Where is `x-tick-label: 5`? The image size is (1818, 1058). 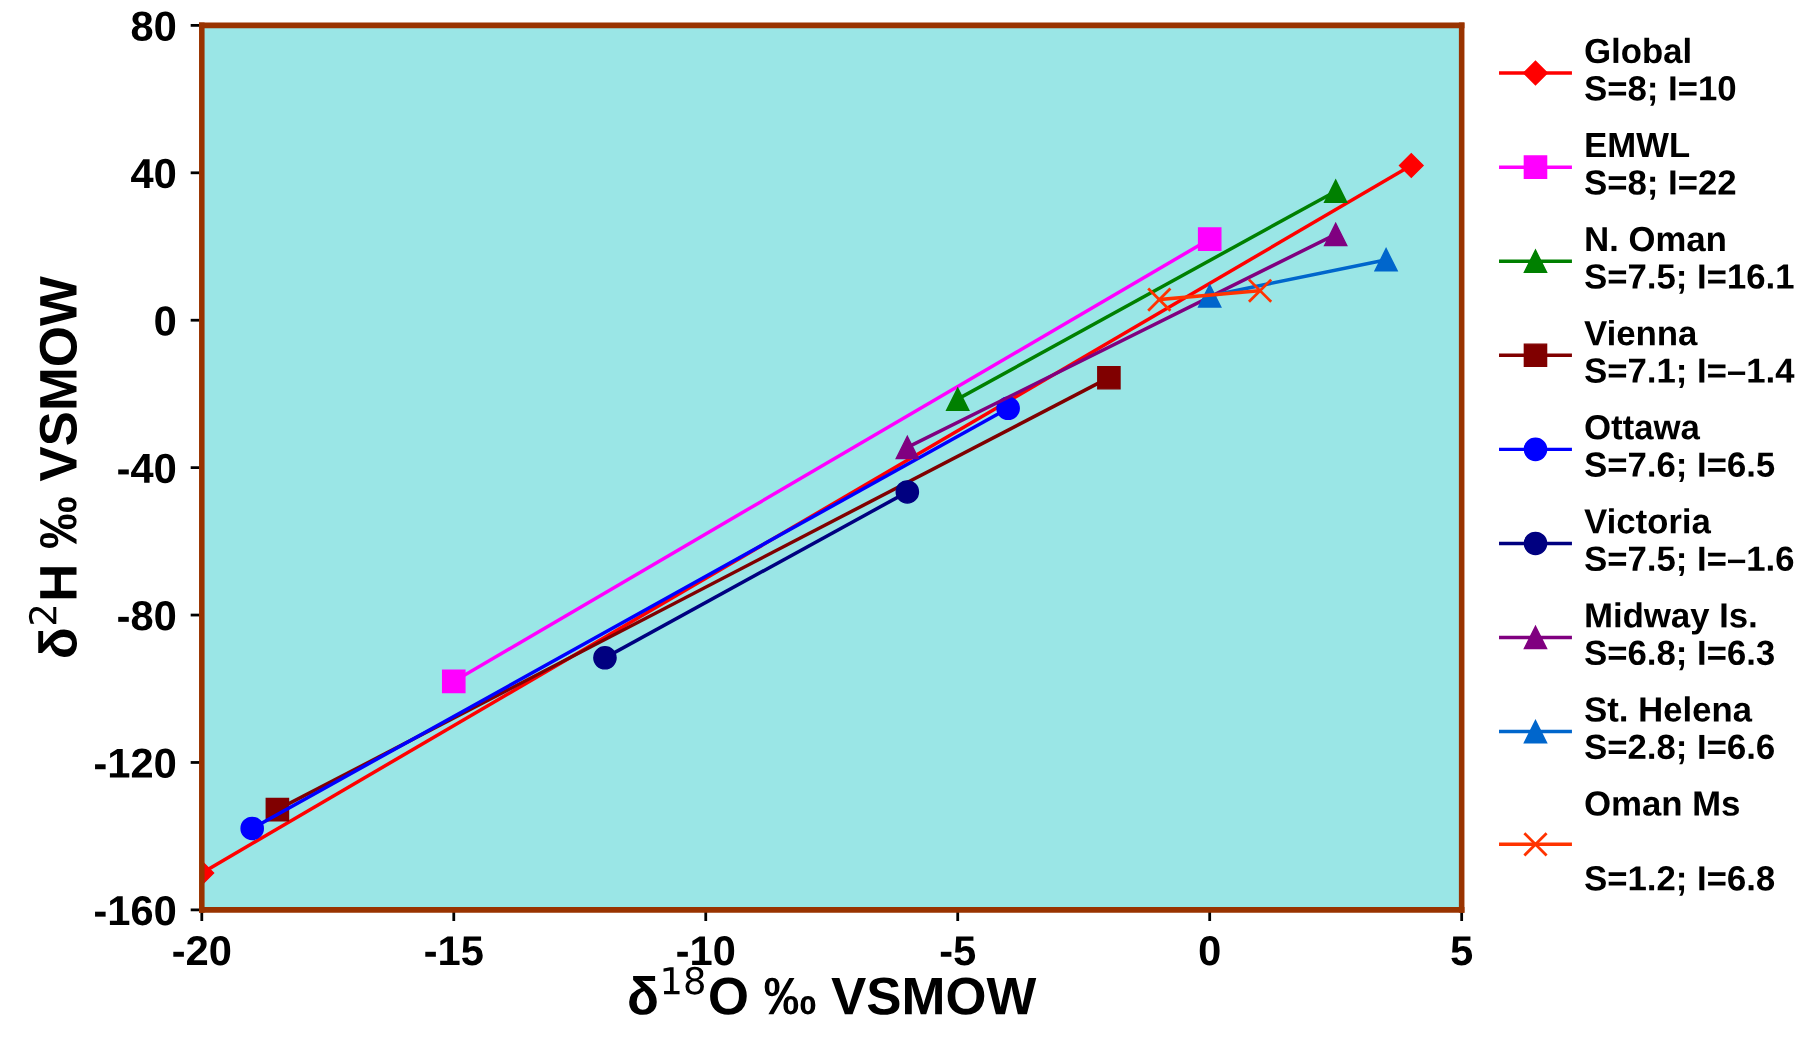 x-tick-label: 5 is located at coordinates (1462, 951).